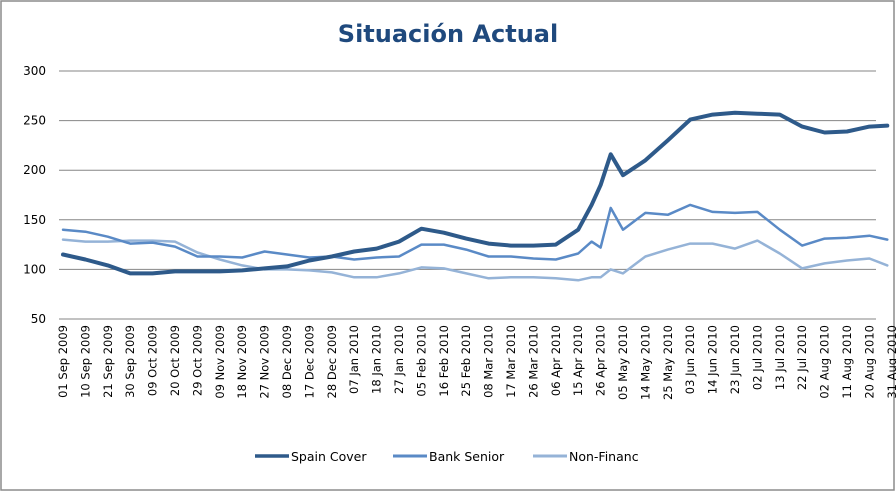 This screenshot has height=492, width=896. What do you see at coordinates (578, 360) in the screenshot?
I see `x-tick-label: 15 Apr 2010` at bounding box center [578, 360].